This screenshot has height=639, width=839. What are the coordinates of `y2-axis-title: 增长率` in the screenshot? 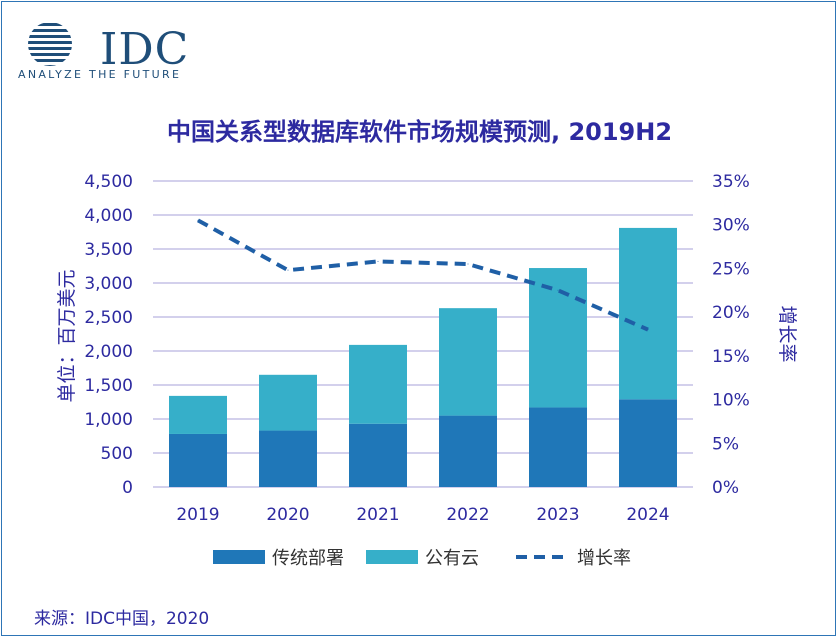 It's located at (787, 333).